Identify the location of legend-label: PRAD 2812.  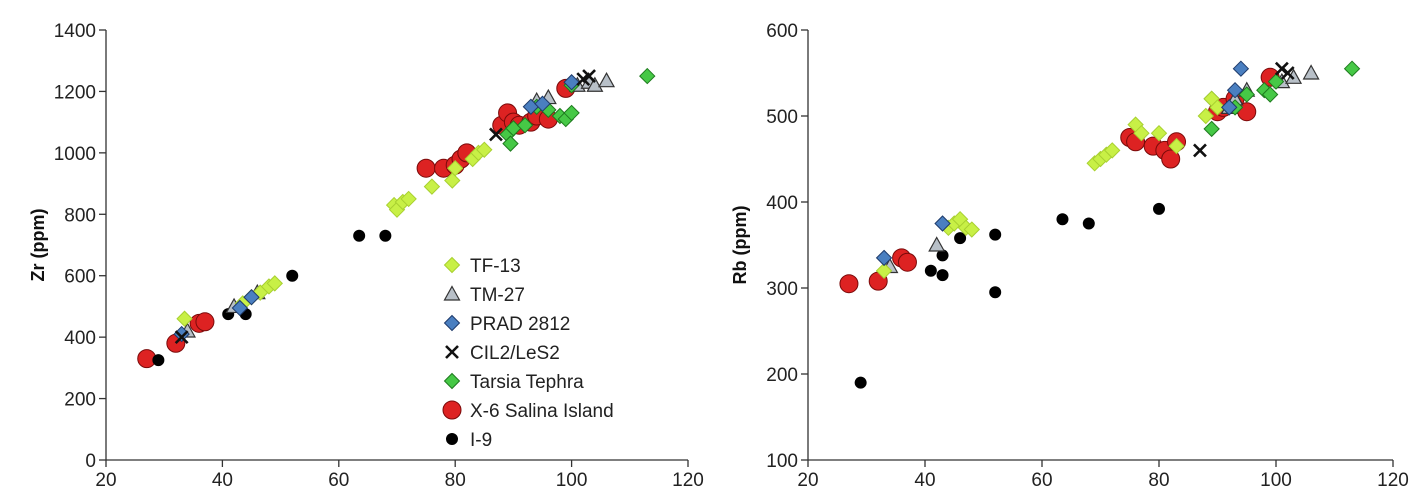
(520, 324).